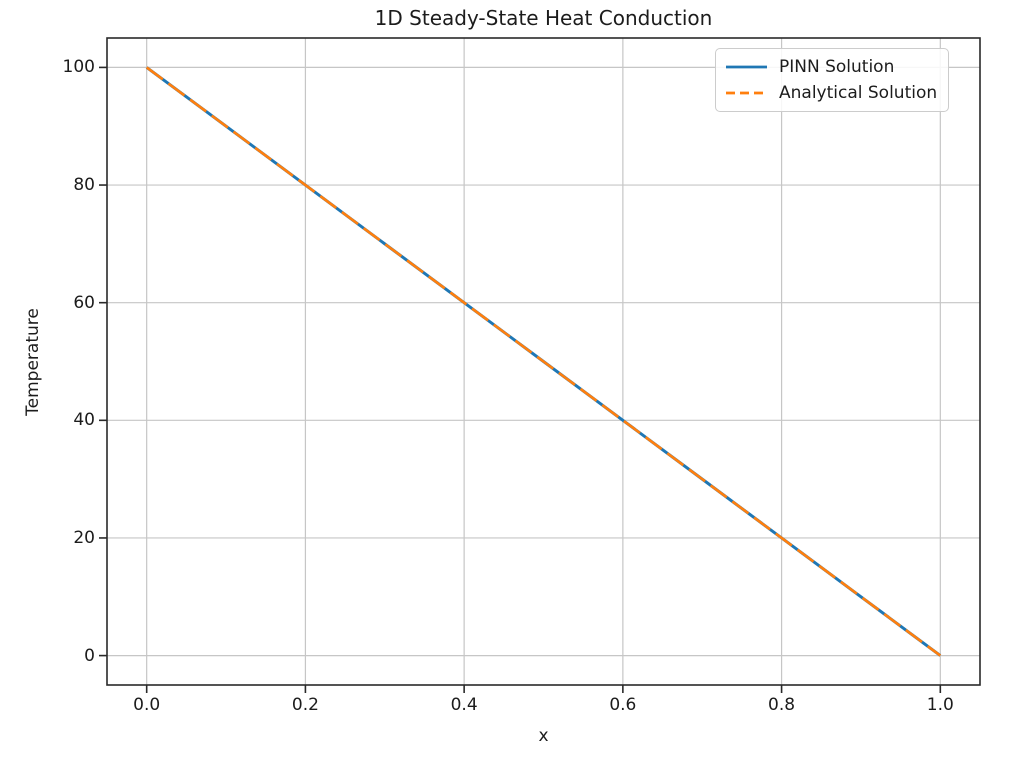 The height and width of the screenshot is (765, 1024). What do you see at coordinates (89, 655) in the screenshot?
I see `y-tick-label: 0` at bounding box center [89, 655].